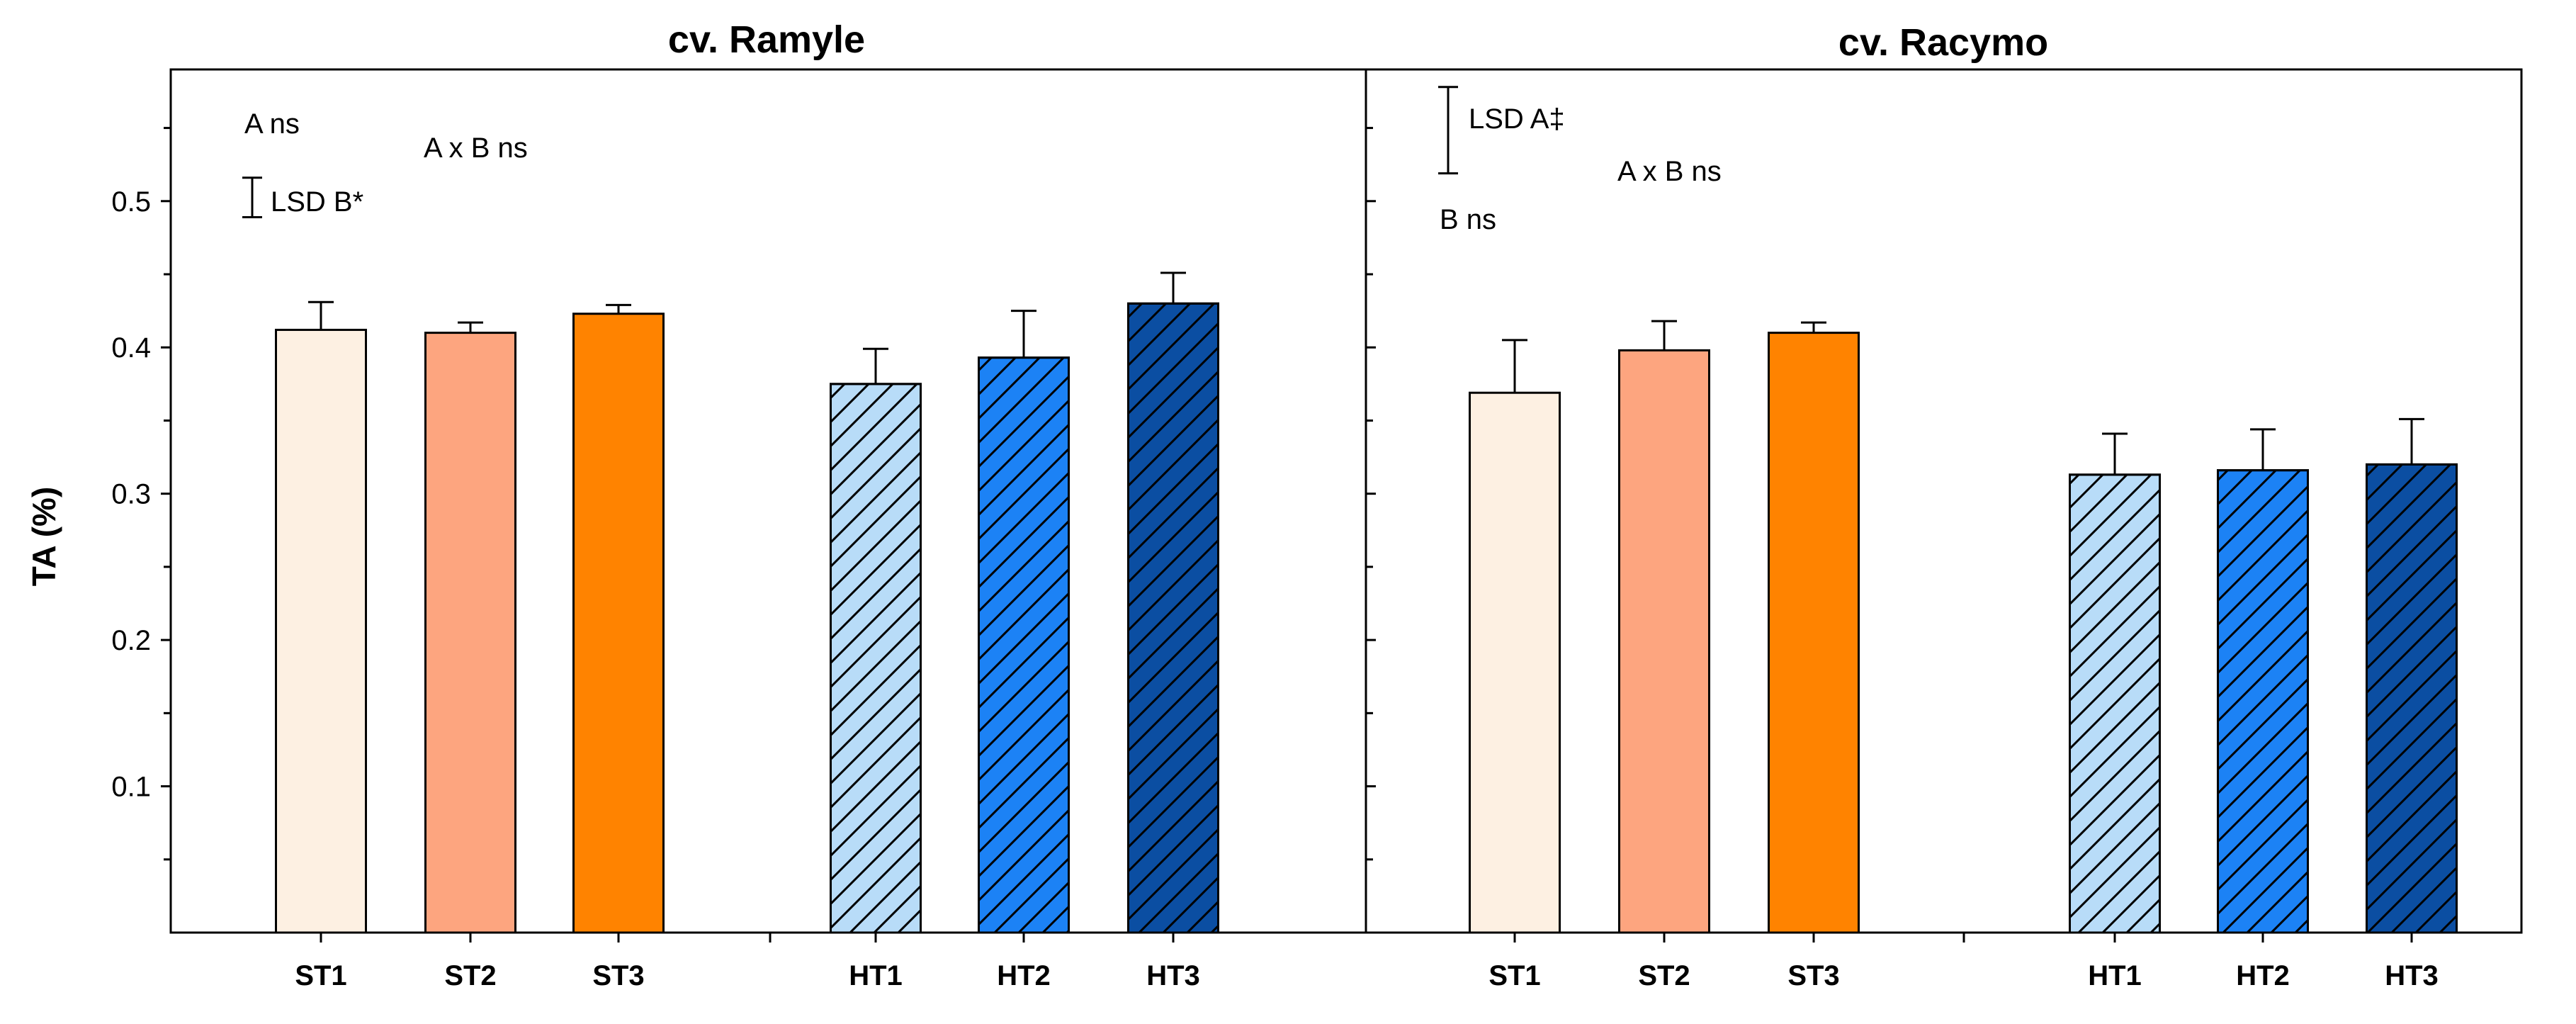  What do you see at coordinates (44, 537) in the screenshot?
I see `y-axis-label: TA (%)` at bounding box center [44, 537].